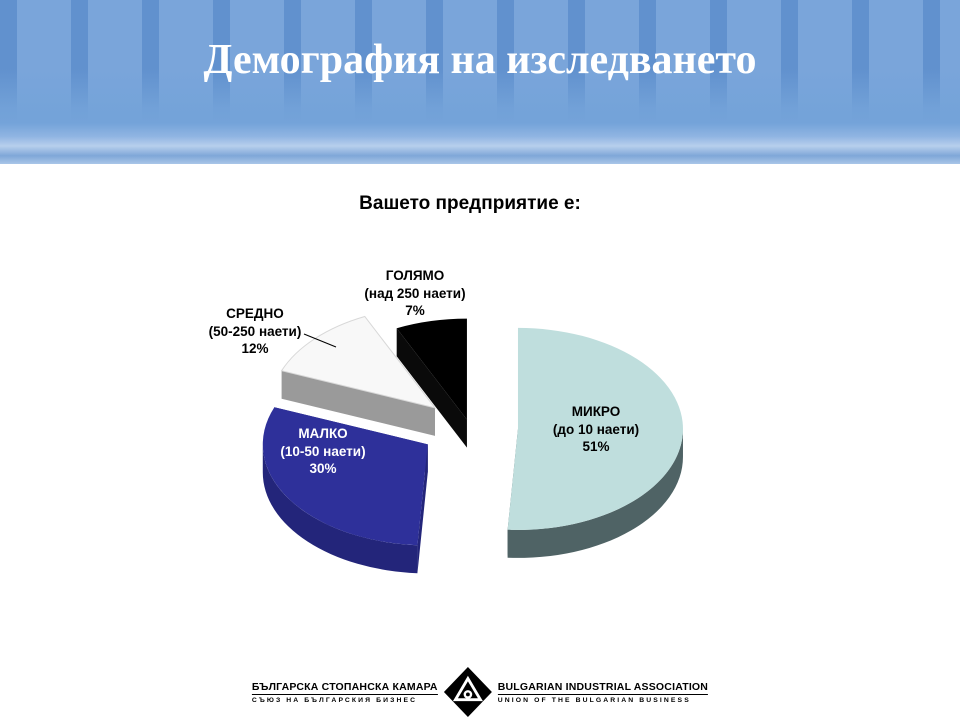  What do you see at coordinates (603, 687) in the screenshot?
I see `footer-right-title: BULGARIAN INDUSTRIAL ASSOCIATION` at bounding box center [603, 687].